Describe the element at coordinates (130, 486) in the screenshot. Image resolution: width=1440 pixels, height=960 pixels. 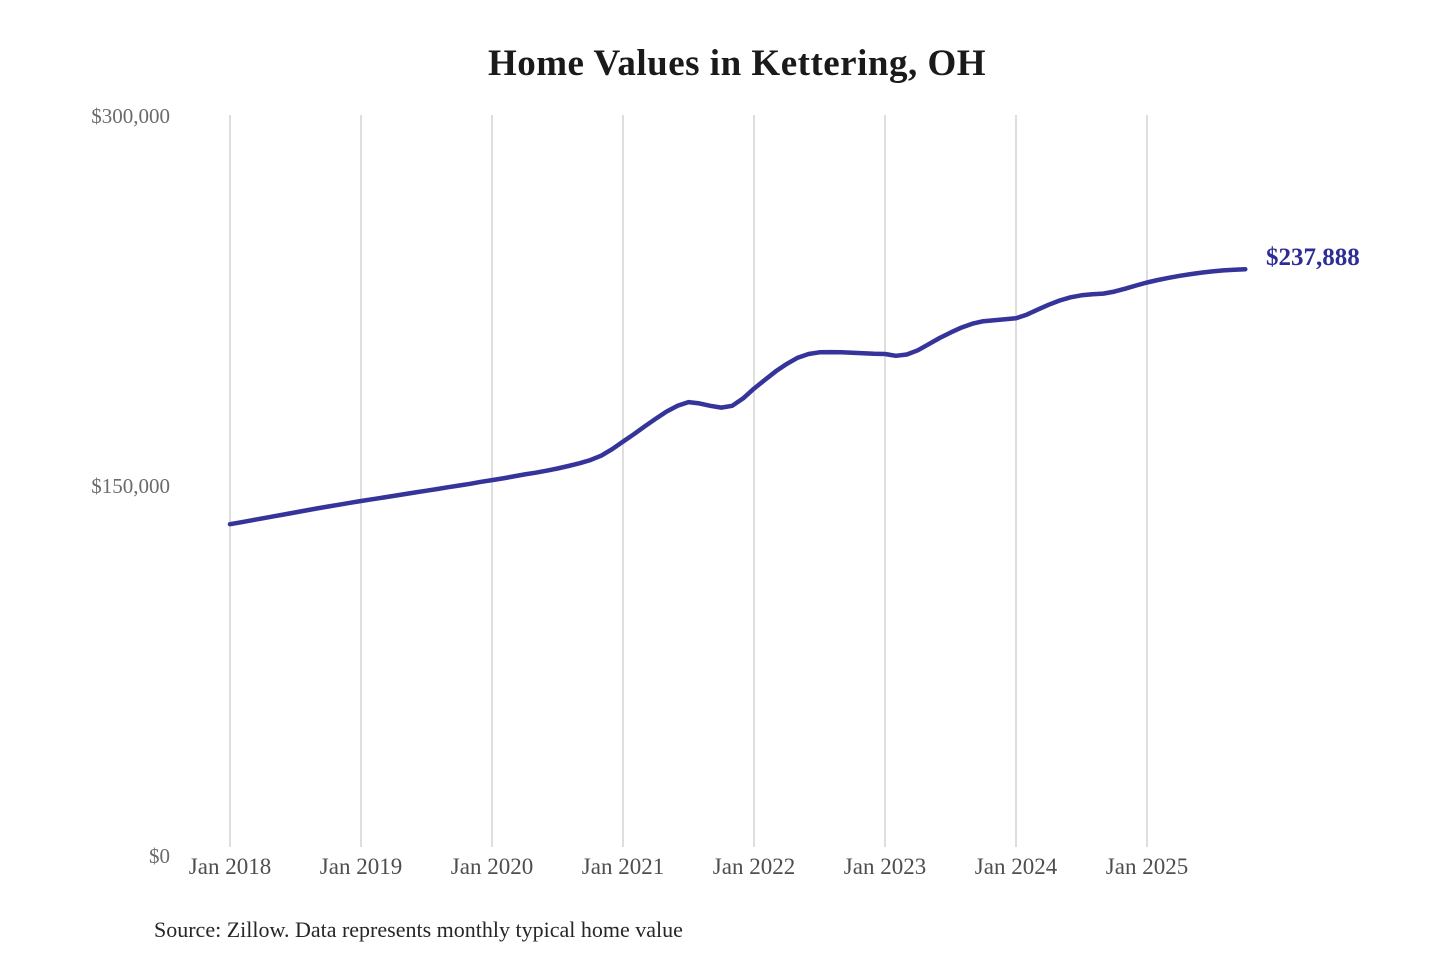
I see `y-axis-tick-150000: $150,000` at that location.